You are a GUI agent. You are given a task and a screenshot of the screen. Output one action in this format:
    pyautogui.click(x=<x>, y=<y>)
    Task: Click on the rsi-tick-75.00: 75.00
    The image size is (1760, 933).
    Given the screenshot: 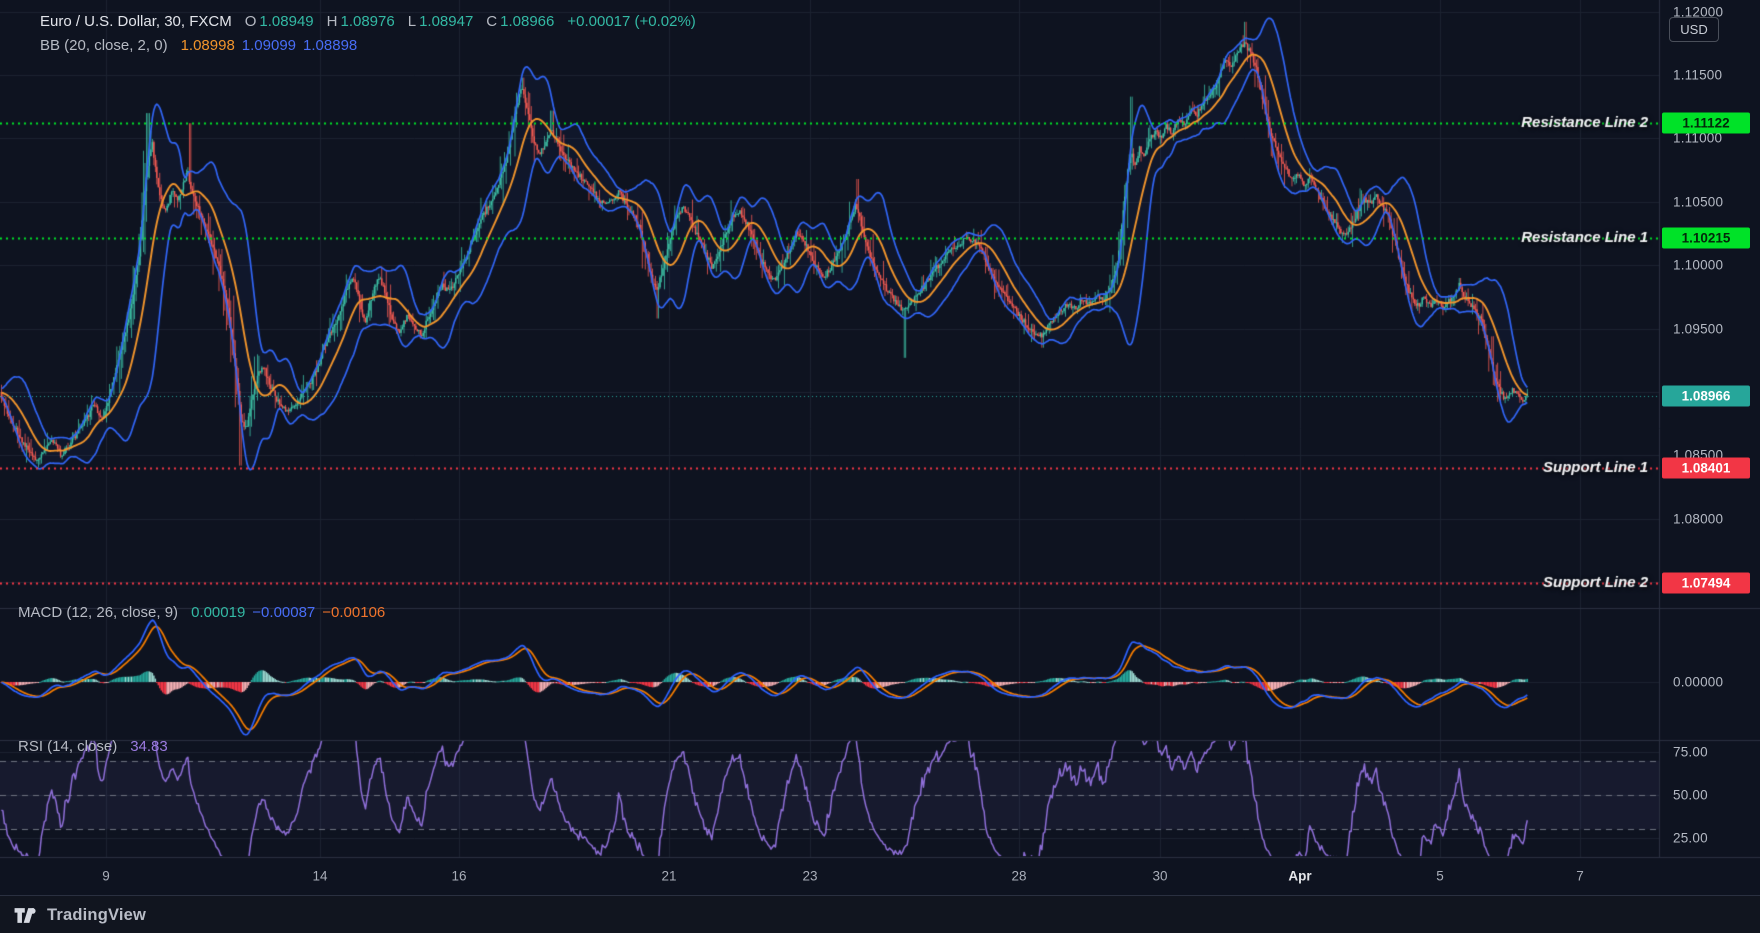 What is the action you would take?
    pyautogui.click(x=1690, y=752)
    